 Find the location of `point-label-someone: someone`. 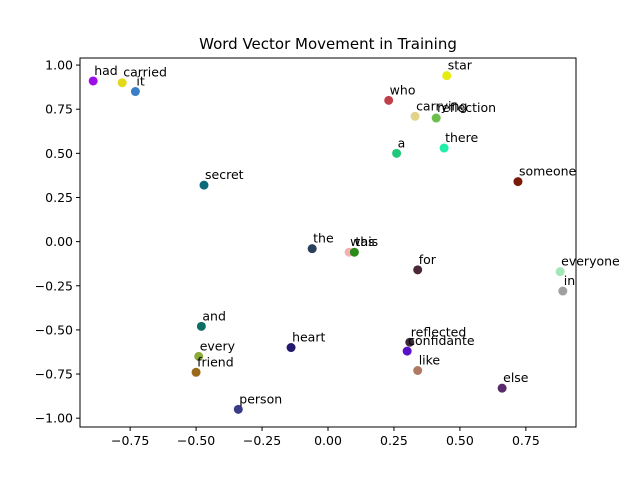

point-label-someone: someone is located at coordinates (548, 171).